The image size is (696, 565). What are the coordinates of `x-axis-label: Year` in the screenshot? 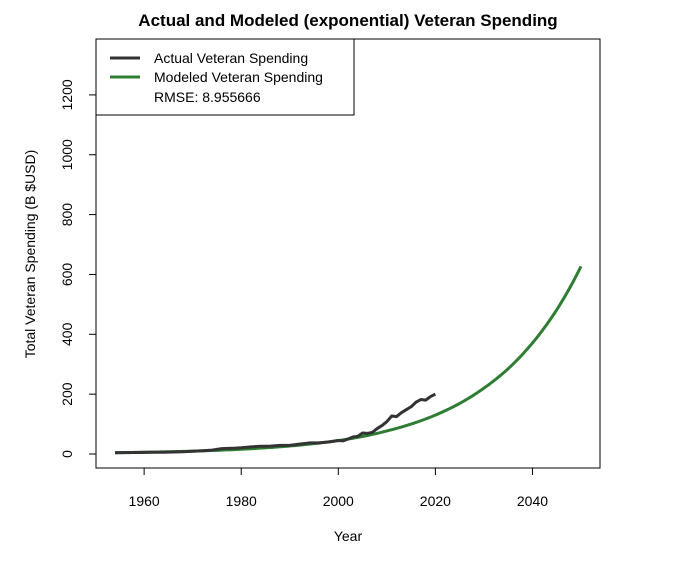 It's located at (348, 536).